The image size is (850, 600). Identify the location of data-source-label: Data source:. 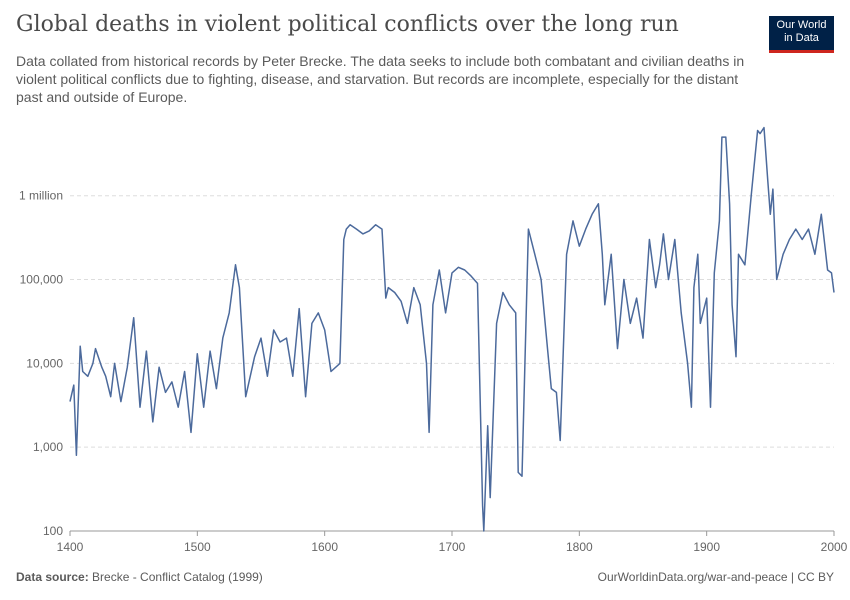
(52, 577).